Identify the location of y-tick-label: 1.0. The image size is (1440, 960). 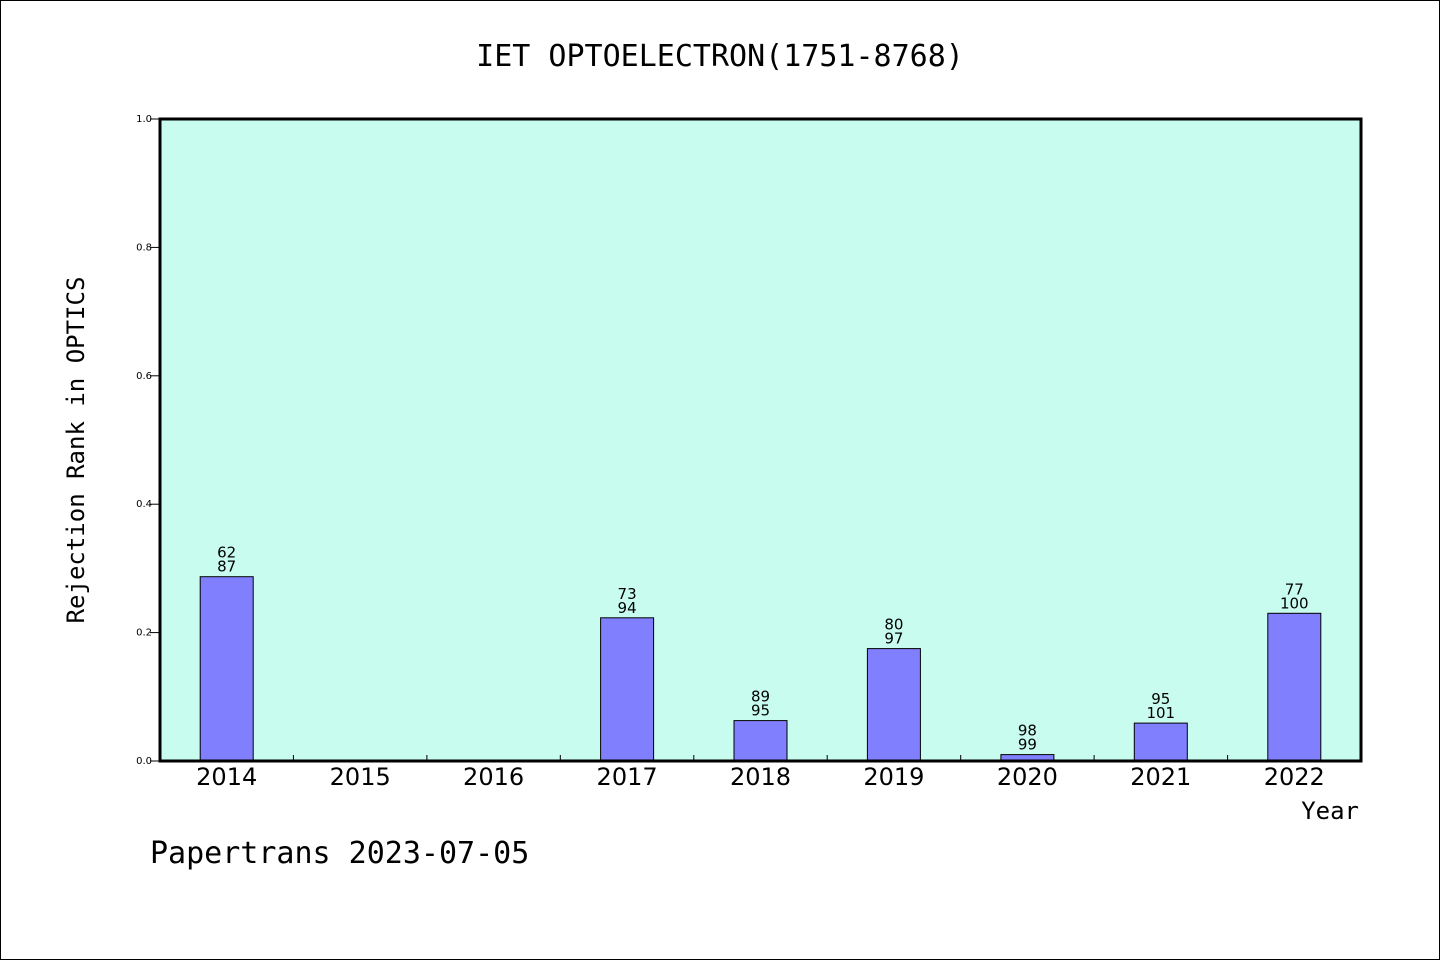
(144, 119).